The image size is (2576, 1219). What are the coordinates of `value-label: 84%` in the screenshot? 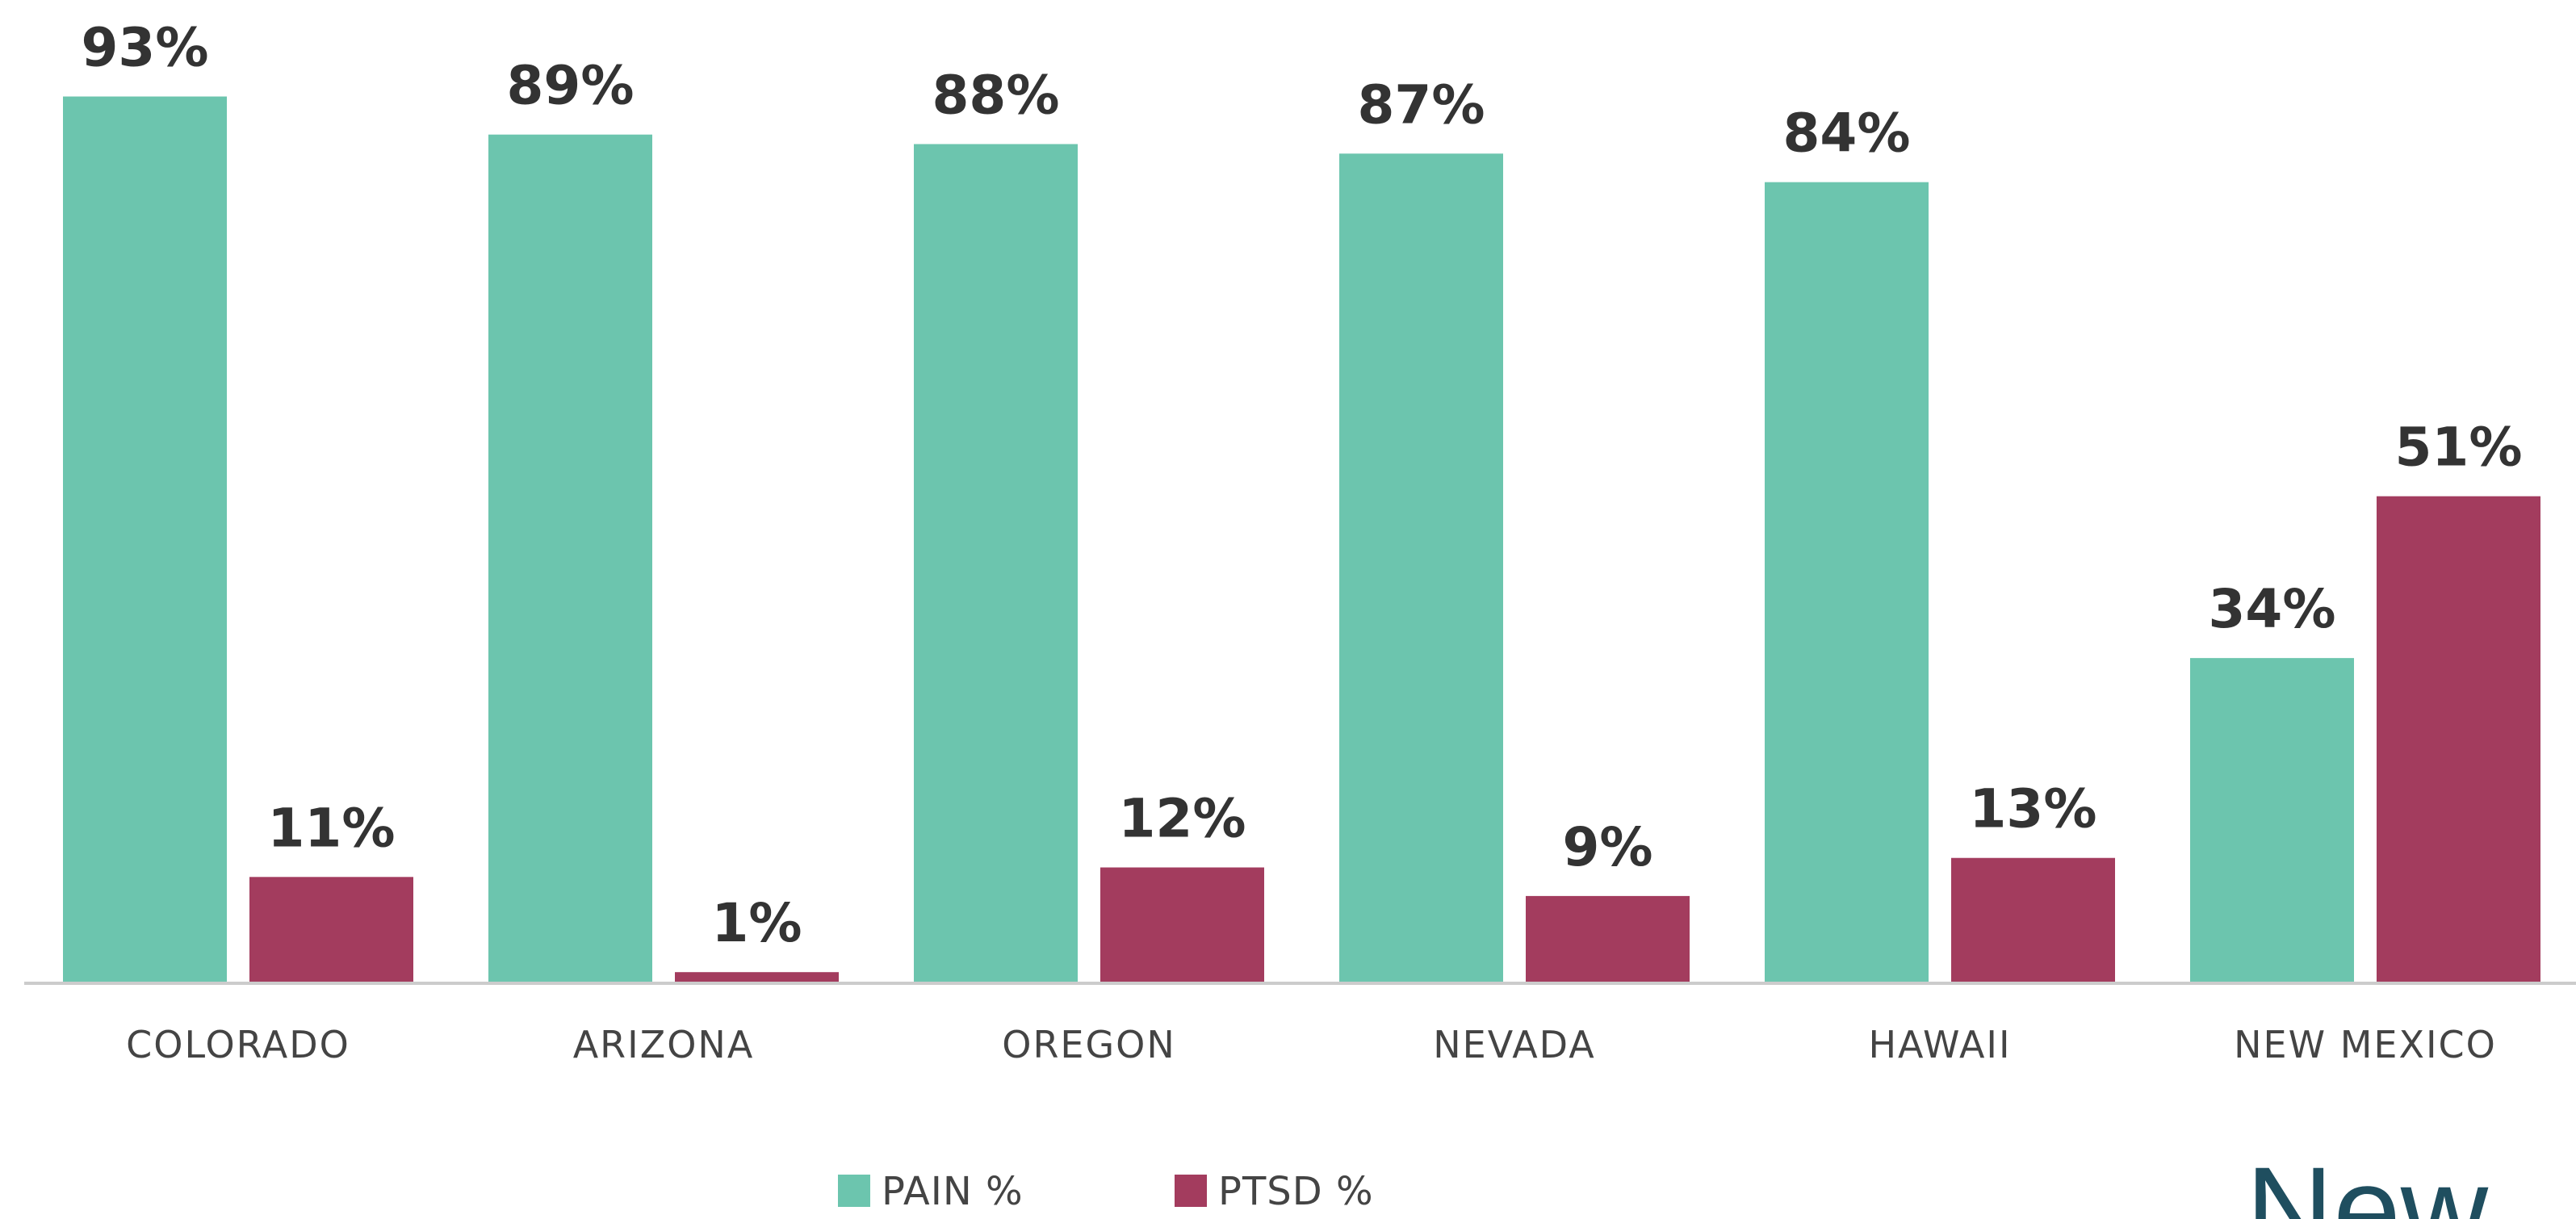 It's located at (1847, 134).